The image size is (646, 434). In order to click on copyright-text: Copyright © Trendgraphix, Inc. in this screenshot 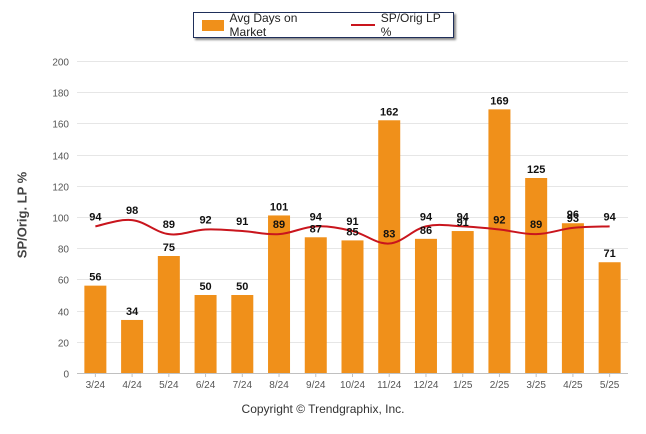, I will do `click(323, 409)`.